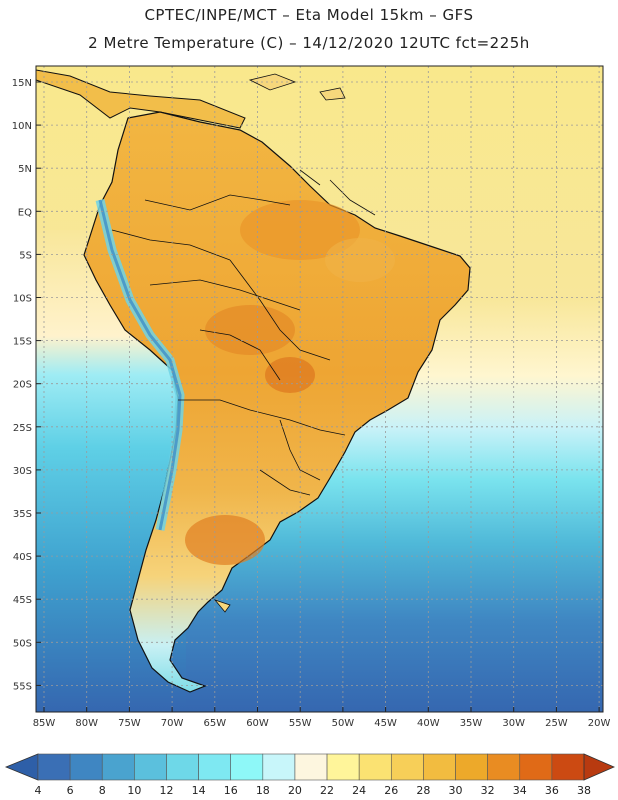  What do you see at coordinates (556, 723) in the screenshot?
I see `lon-label: 25W` at bounding box center [556, 723].